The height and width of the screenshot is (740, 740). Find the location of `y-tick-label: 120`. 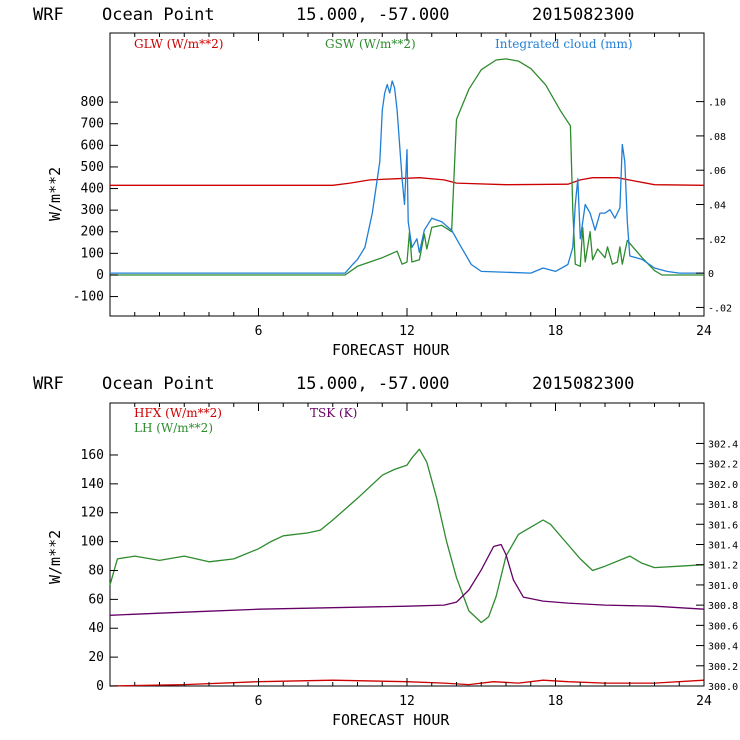

y-tick-label: 120 is located at coordinates (92, 513).